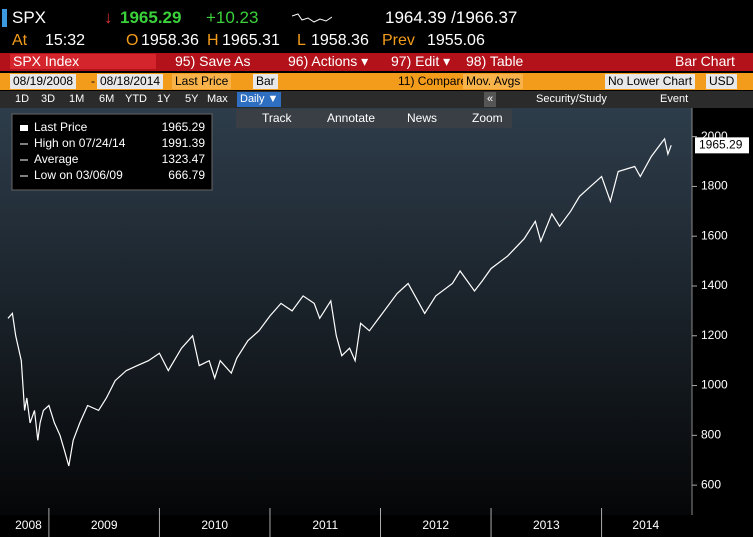 The height and width of the screenshot is (537, 753). I want to click on chart-tool: News, so click(422, 118).